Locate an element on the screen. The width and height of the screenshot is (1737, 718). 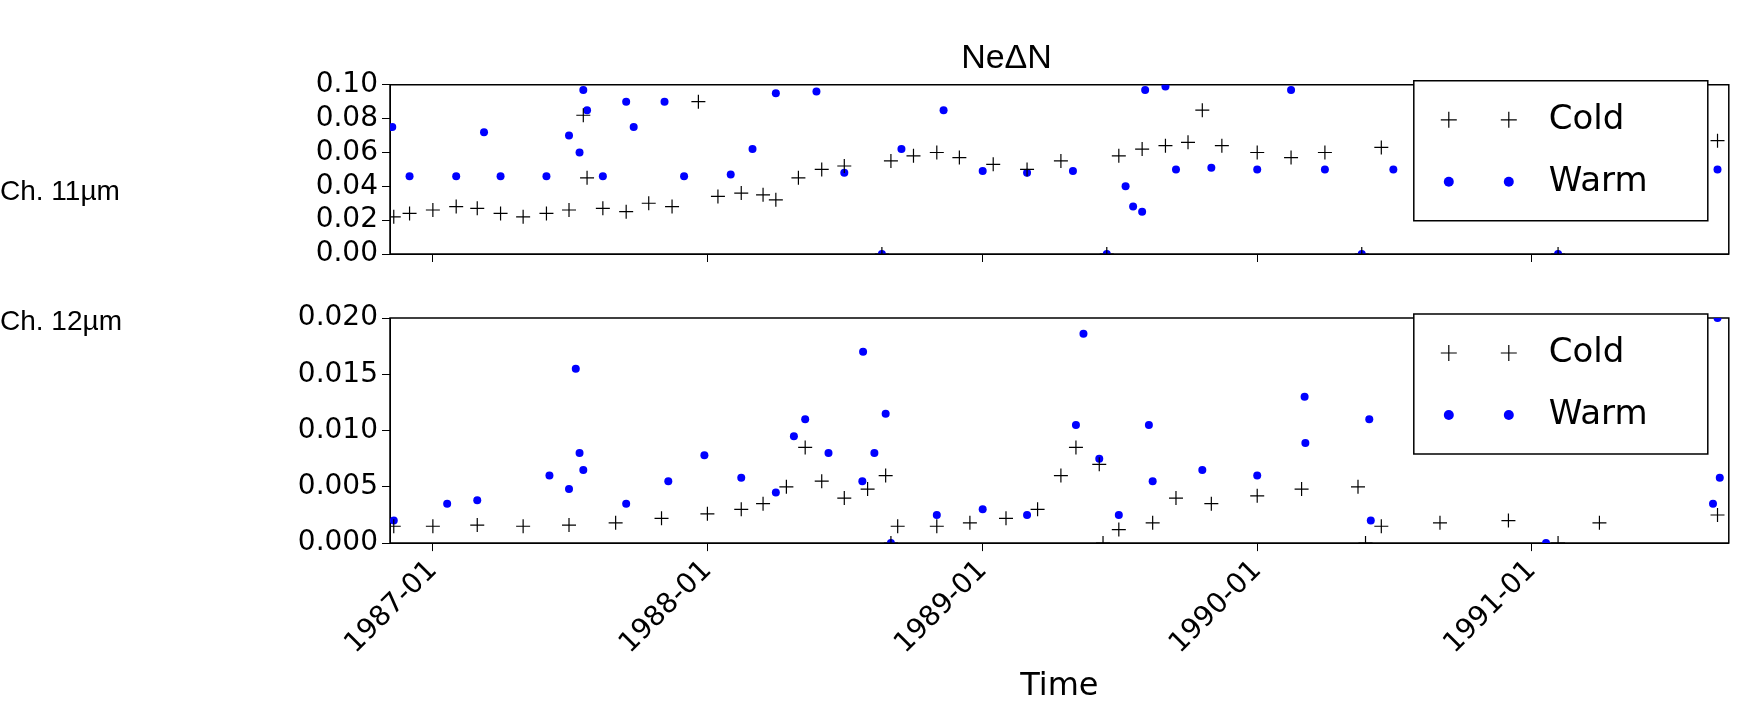
y-tick-label: 0.06 is located at coordinates (346, 150).